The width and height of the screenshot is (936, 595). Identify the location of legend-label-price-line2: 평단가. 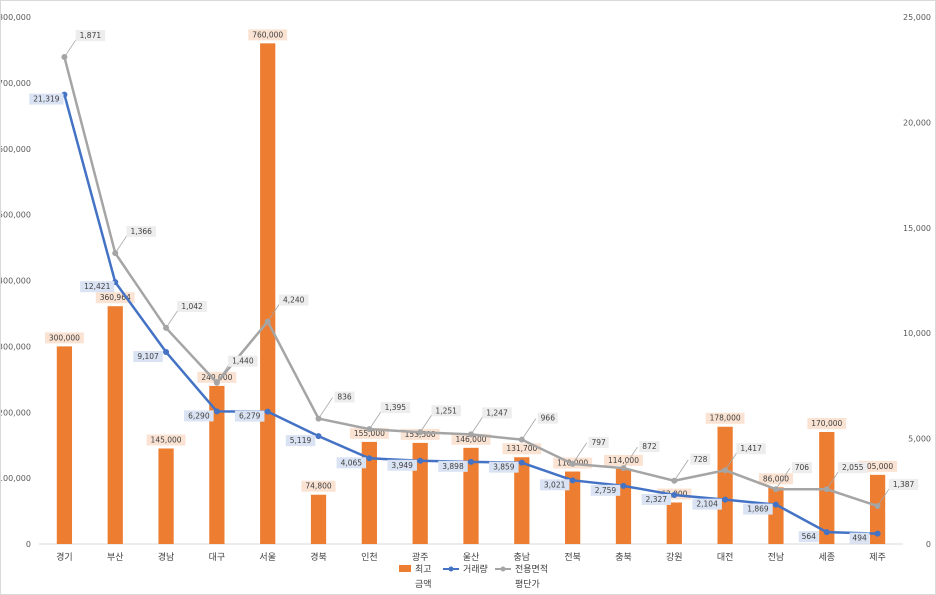
(527, 584).